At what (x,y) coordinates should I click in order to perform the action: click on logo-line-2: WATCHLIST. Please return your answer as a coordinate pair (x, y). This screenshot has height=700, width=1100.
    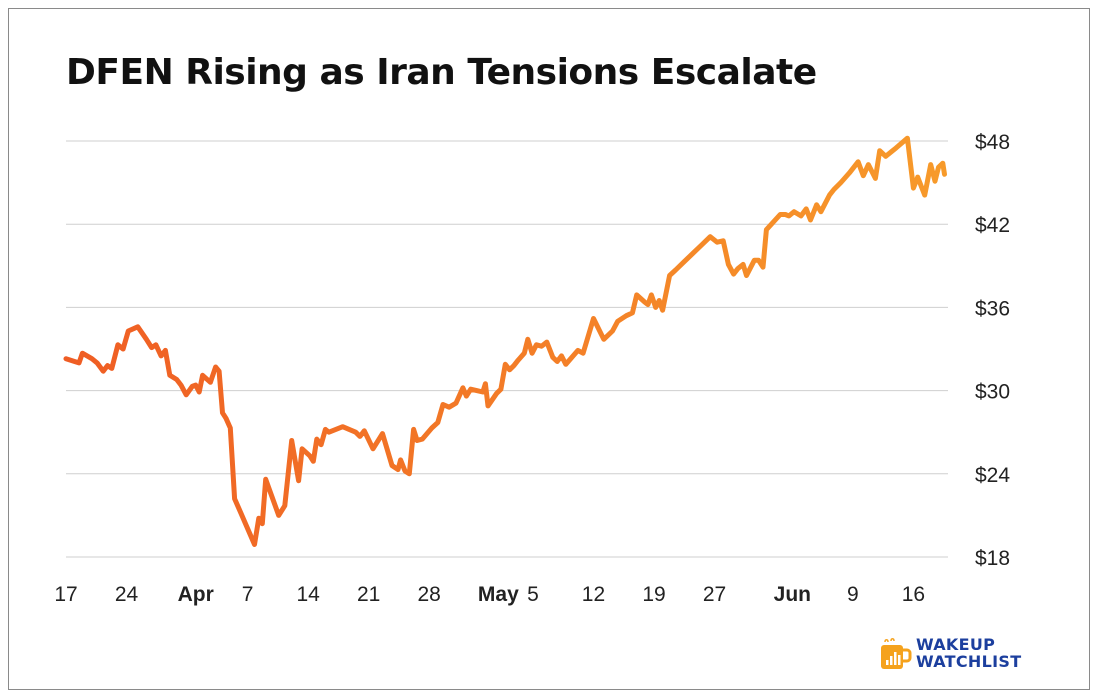
    Looking at the image, I should click on (969, 661).